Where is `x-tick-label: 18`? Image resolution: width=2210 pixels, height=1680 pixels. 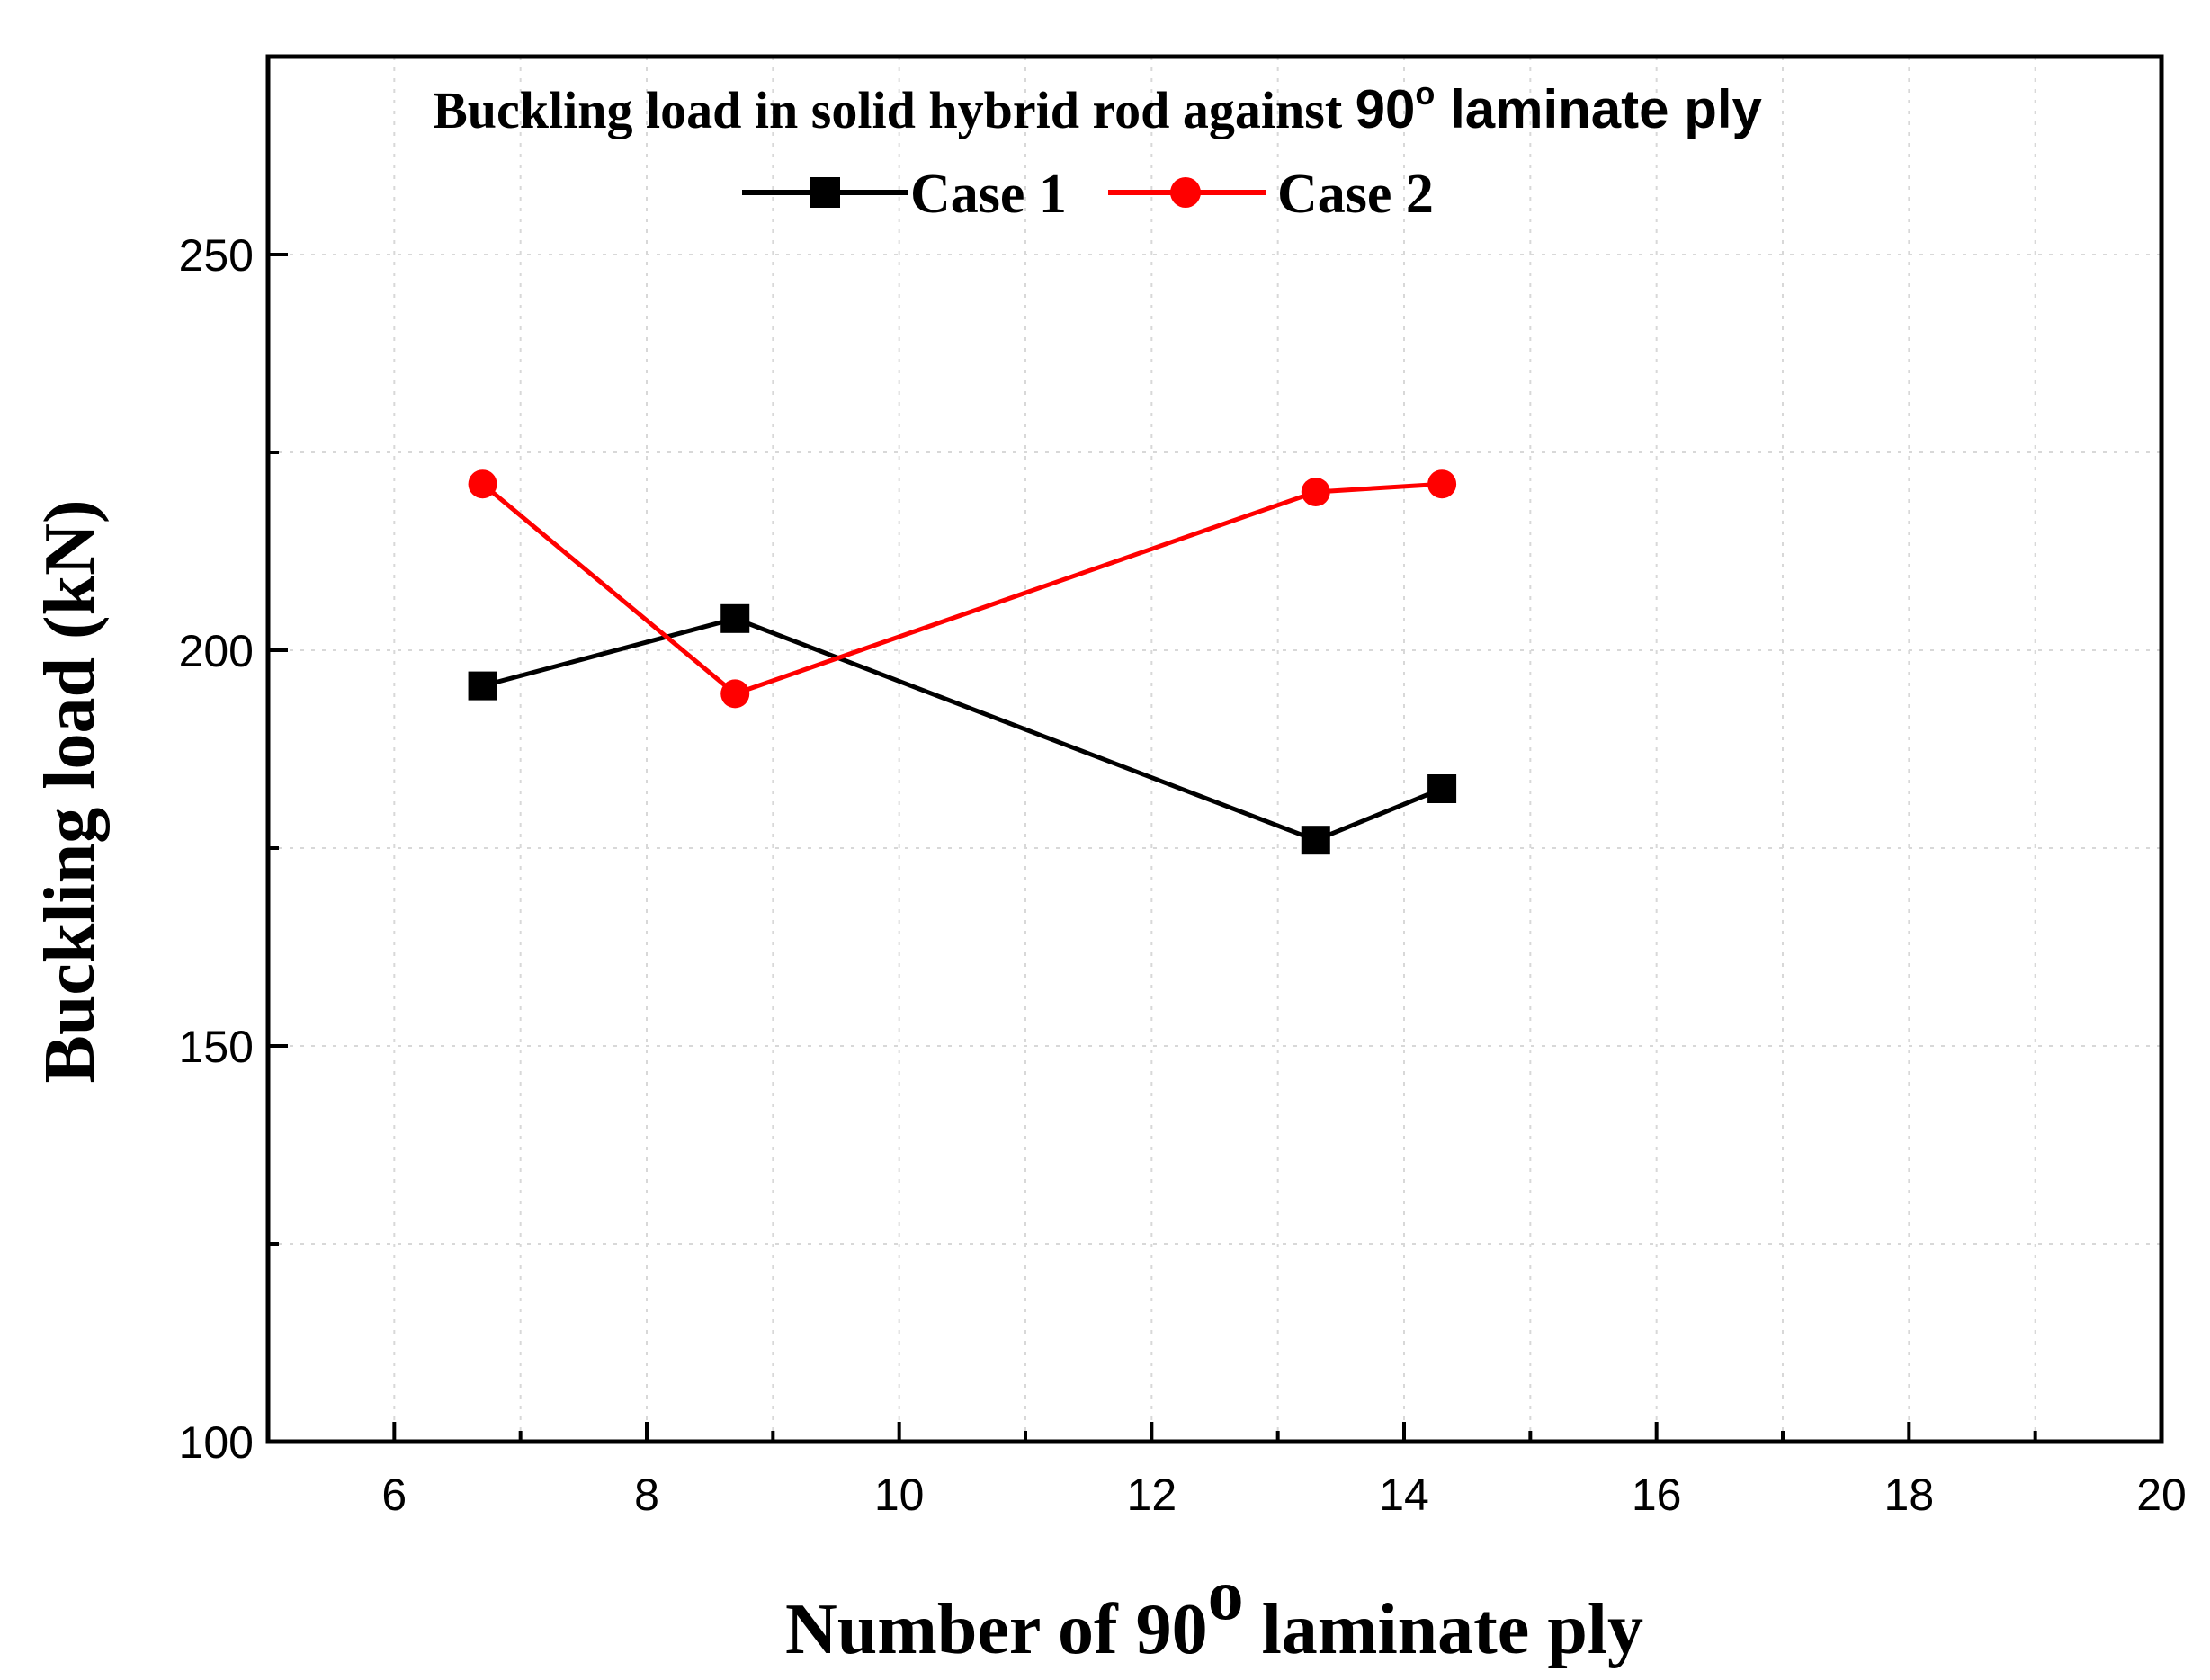
x-tick-label: 18 is located at coordinates (1910, 1495).